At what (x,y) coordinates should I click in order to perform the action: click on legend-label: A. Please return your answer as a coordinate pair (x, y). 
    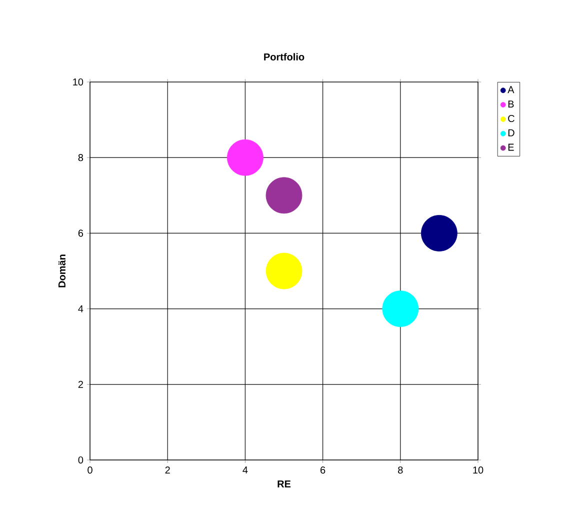
    Looking at the image, I should click on (511, 90).